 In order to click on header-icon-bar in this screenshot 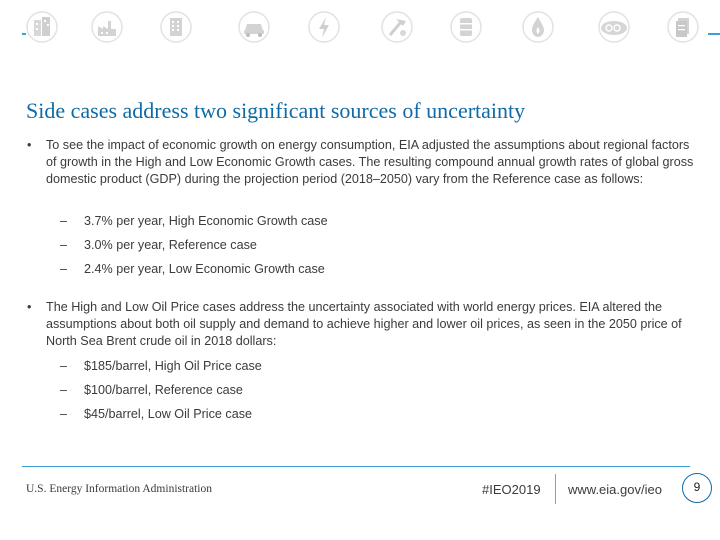, I will do `click(360, 31)`.